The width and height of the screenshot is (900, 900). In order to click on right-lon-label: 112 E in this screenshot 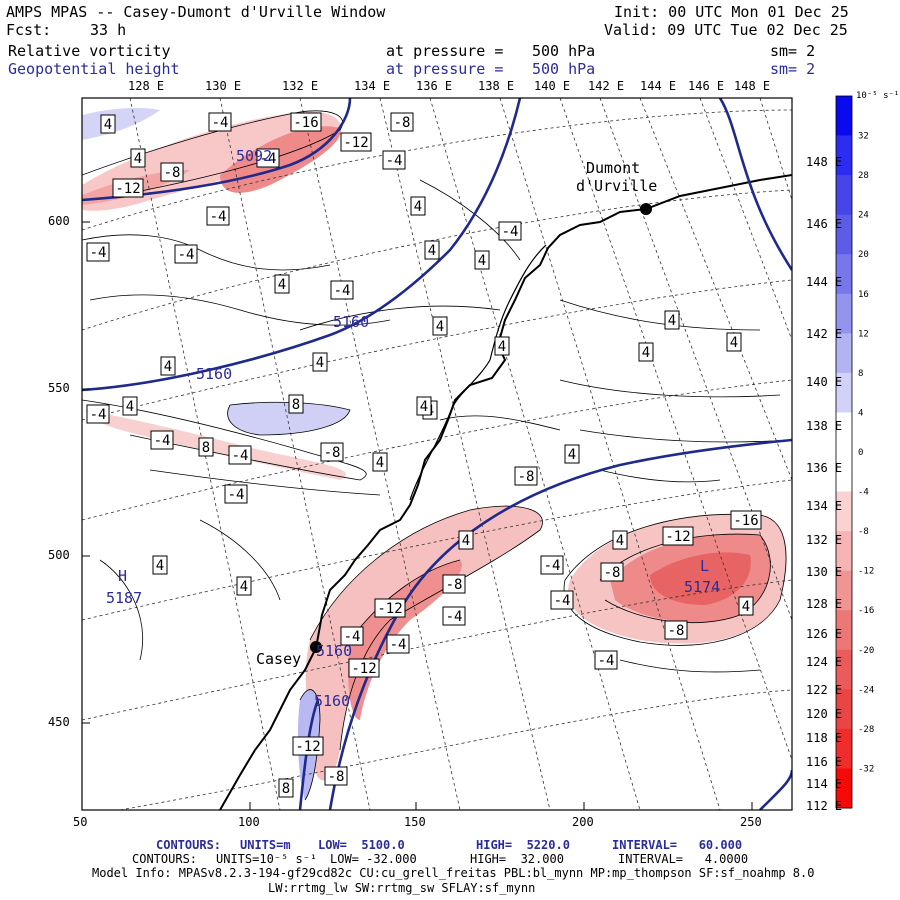, I will do `click(824, 806)`.